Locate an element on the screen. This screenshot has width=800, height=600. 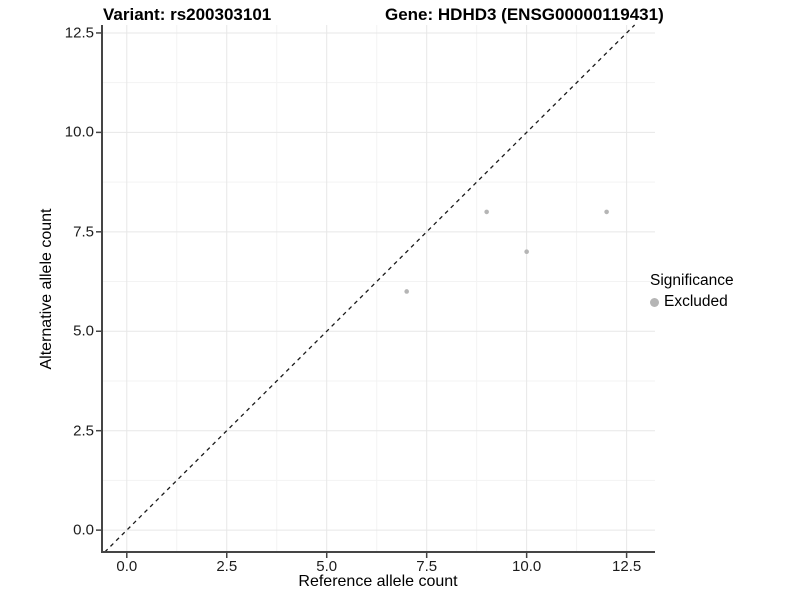
y-axis-title: Alternative allele count is located at coordinates (46, 289).